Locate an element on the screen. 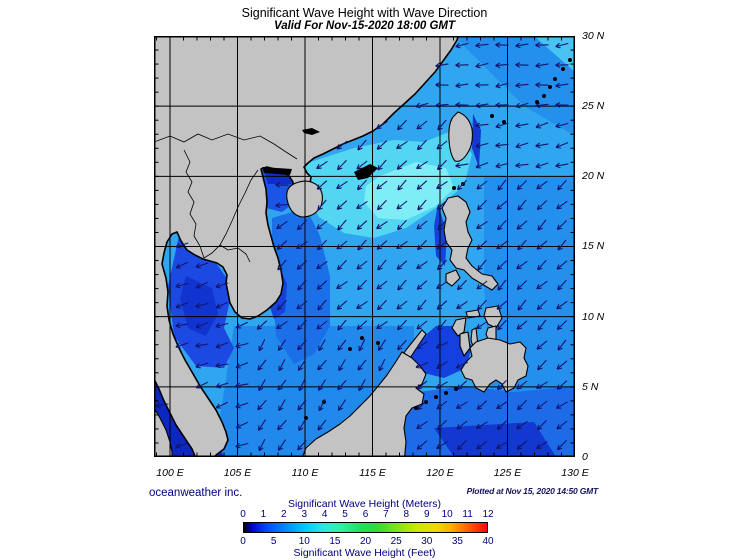 The width and height of the screenshot is (755, 560). lat-label: 0 is located at coordinates (585, 456).